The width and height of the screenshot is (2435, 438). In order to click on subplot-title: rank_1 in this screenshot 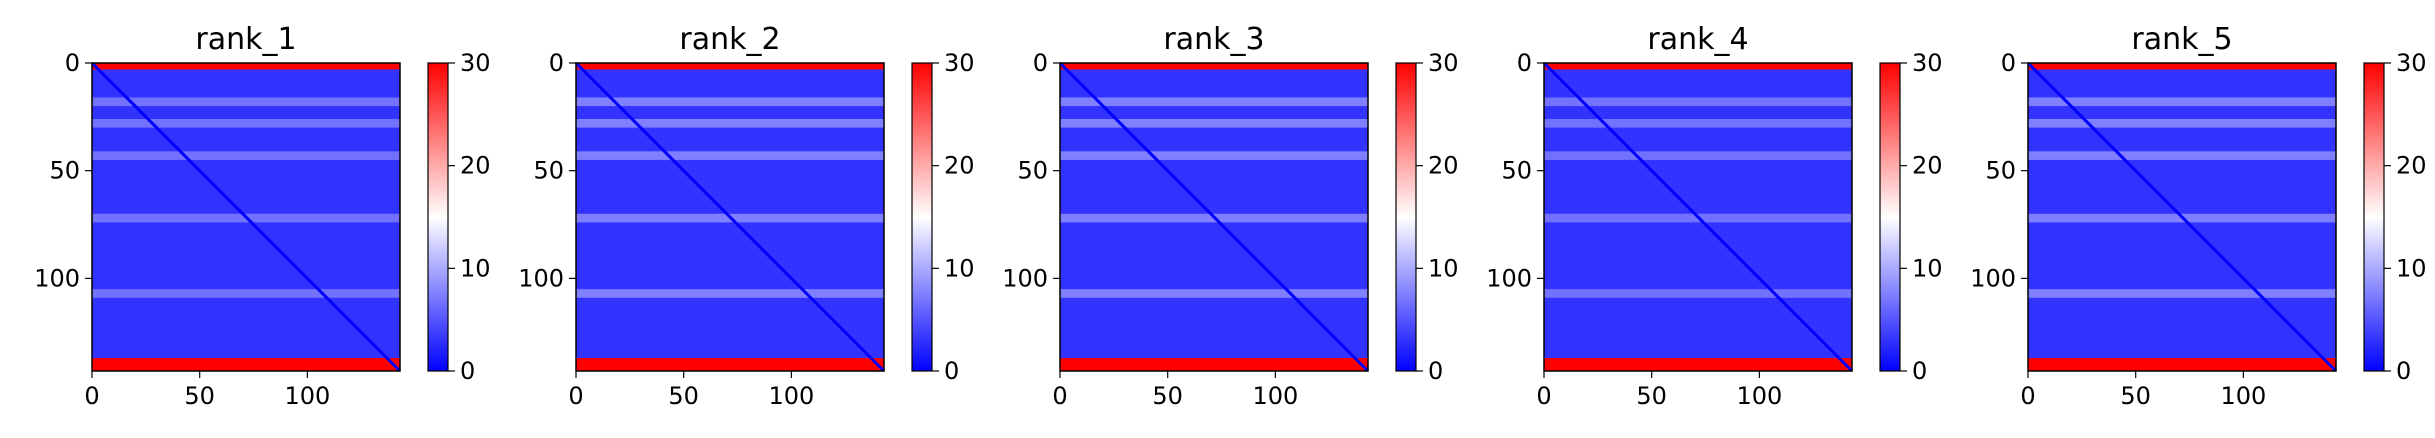, I will do `click(245, 39)`.